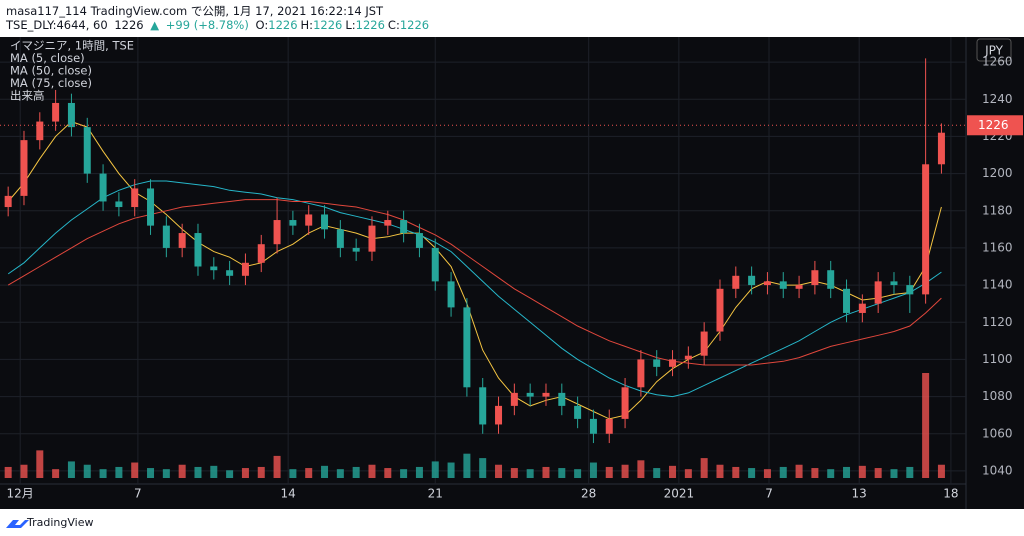 The width and height of the screenshot is (1024, 536). Describe the element at coordinates (51, 71) in the screenshot. I see `legend-entry: MA (50, close)` at that location.